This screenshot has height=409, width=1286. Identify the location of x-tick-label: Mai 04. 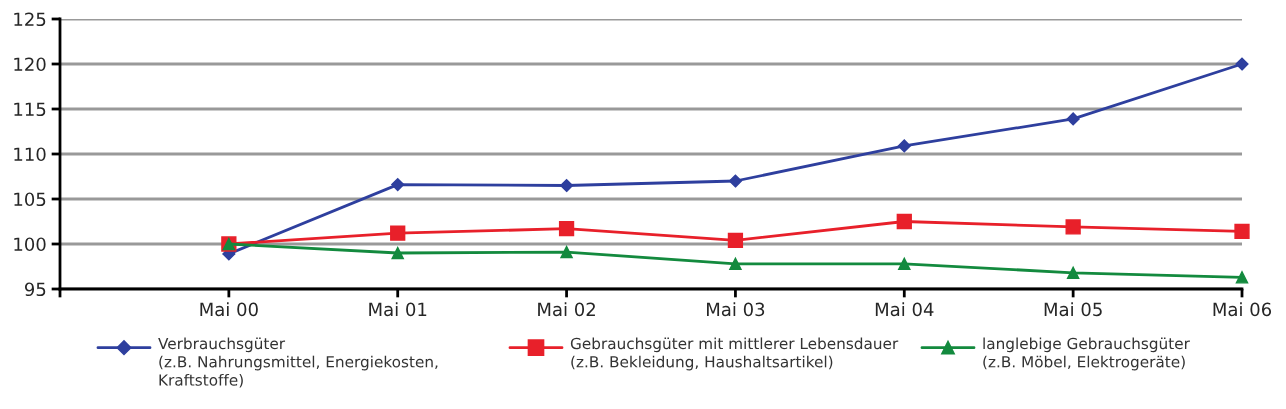
(904, 309).